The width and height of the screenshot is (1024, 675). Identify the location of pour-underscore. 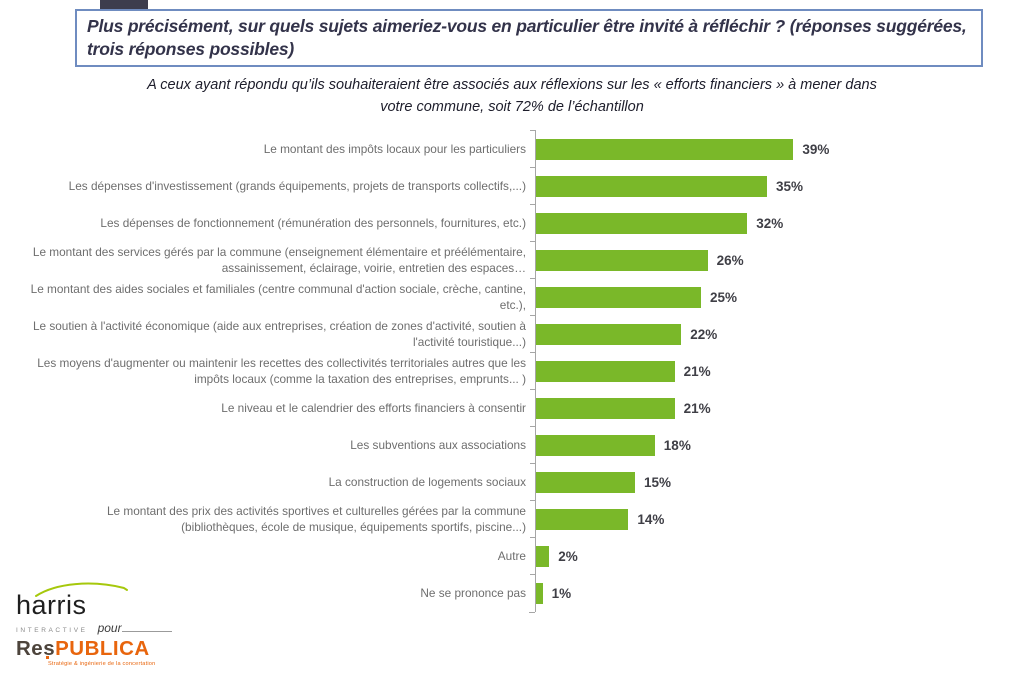
(146, 631).